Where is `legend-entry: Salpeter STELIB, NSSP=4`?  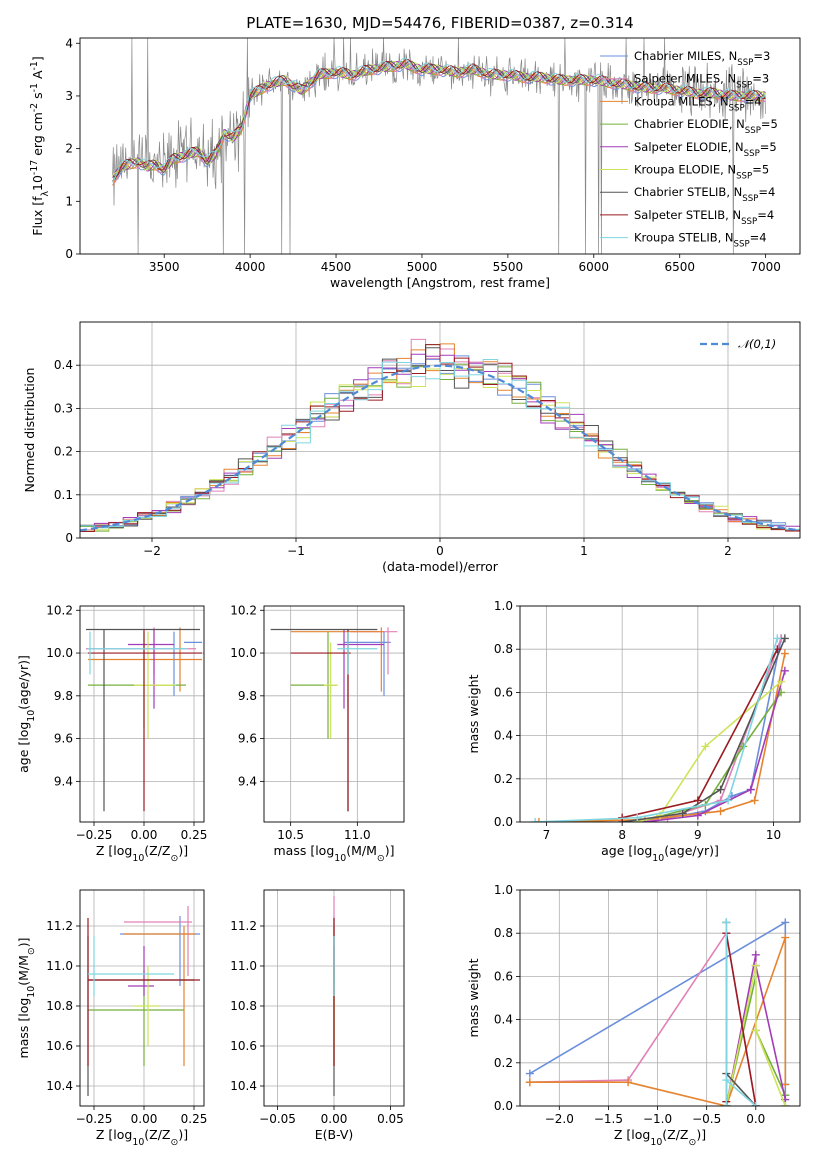
legend-entry: Salpeter STELIB, NSSP=4 is located at coordinates (704, 217).